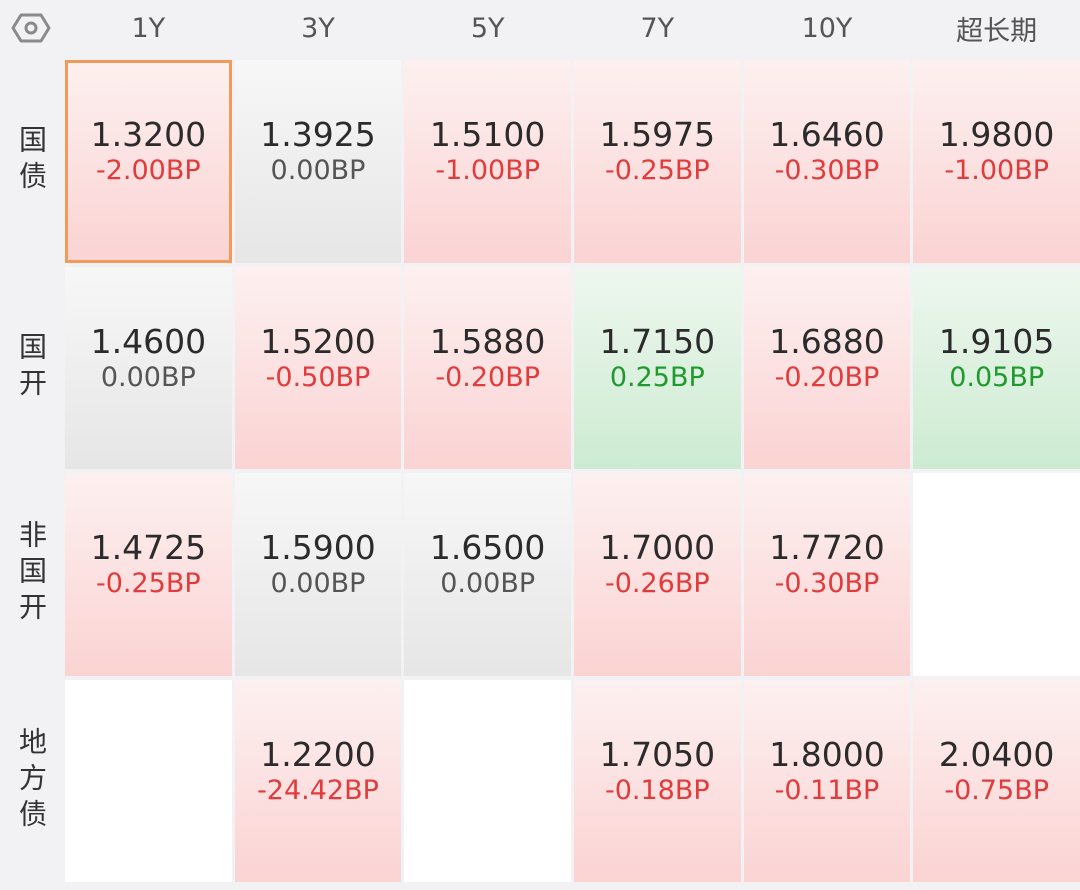 The height and width of the screenshot is (890, 1080). I want to click on col-header-10y: 10Y, so click(827, 28).